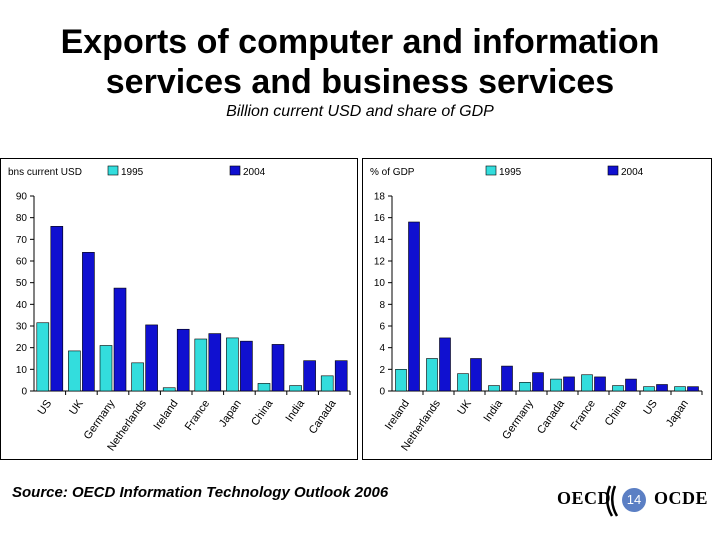 The image size is (720, 540). What do you see at coordinates (634, 500) in the screenshot?
I see `page-number-badge: 14` at bounding box center [634, 500].